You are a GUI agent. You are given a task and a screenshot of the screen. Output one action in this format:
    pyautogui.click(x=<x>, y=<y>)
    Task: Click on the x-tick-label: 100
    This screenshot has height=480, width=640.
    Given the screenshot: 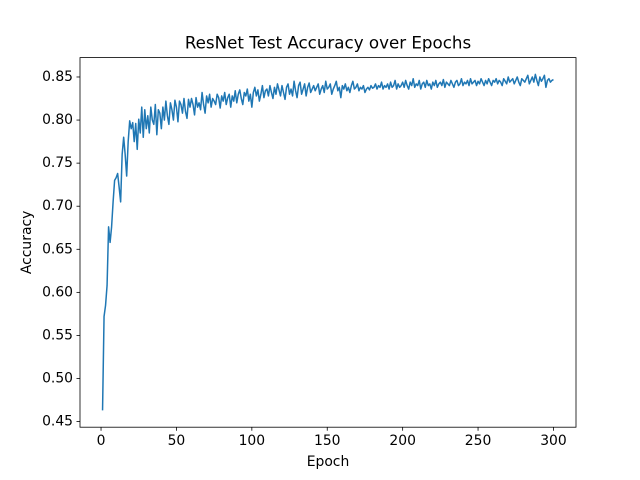 What is the action you would take?
    pyautogui.click(x=252, y=441)
    